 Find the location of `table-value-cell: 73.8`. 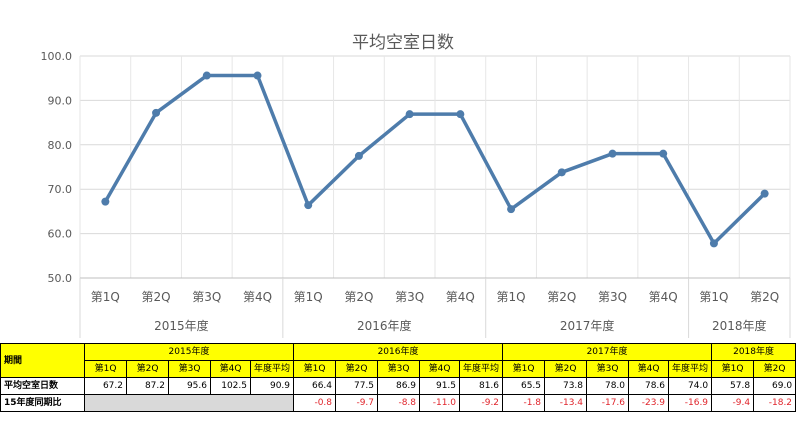

table-value-cell: 73.8 is located at coordinates (566, 386).